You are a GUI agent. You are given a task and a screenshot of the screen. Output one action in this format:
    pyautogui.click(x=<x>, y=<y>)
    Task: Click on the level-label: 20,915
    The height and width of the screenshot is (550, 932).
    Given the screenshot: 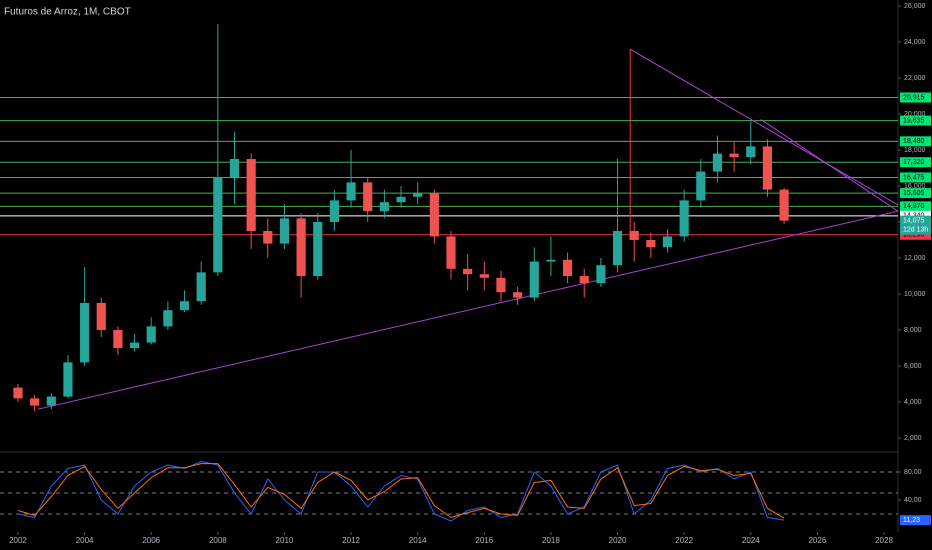 What is the action you would take?
    pyautogui.click(x=914, y=97)
    